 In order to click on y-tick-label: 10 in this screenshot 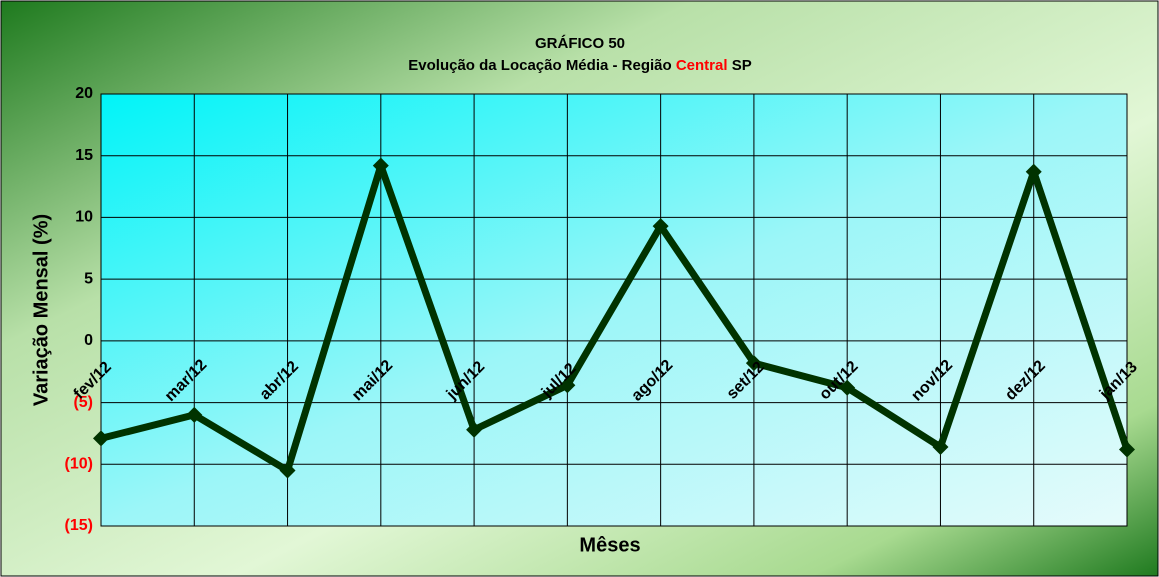, I will do `click(84, 217)`.